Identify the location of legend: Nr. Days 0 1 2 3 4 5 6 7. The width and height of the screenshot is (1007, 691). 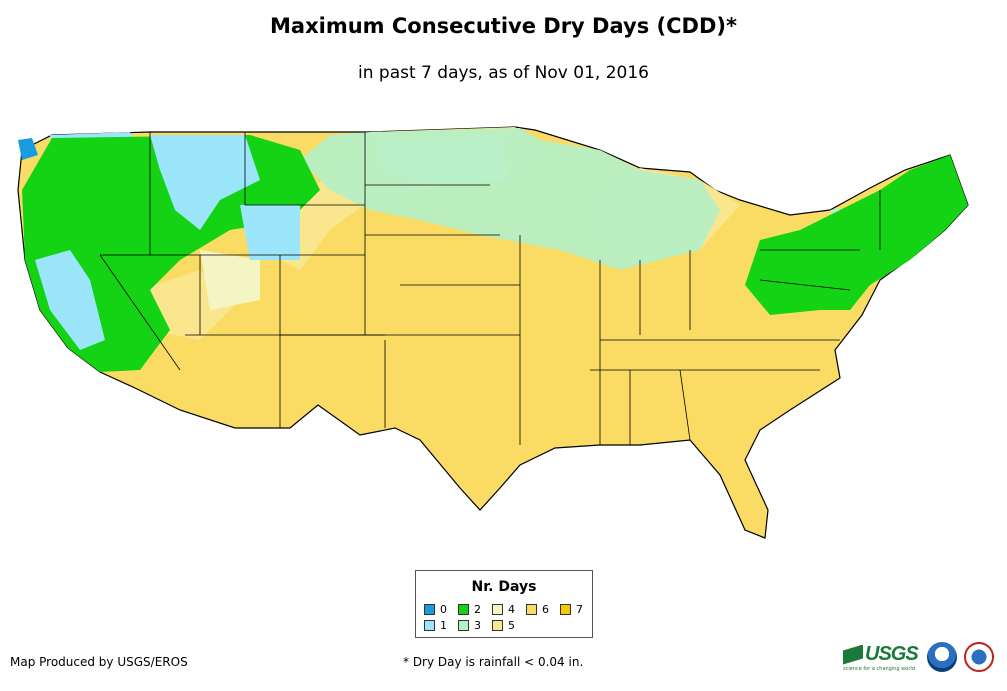
(504, 604).